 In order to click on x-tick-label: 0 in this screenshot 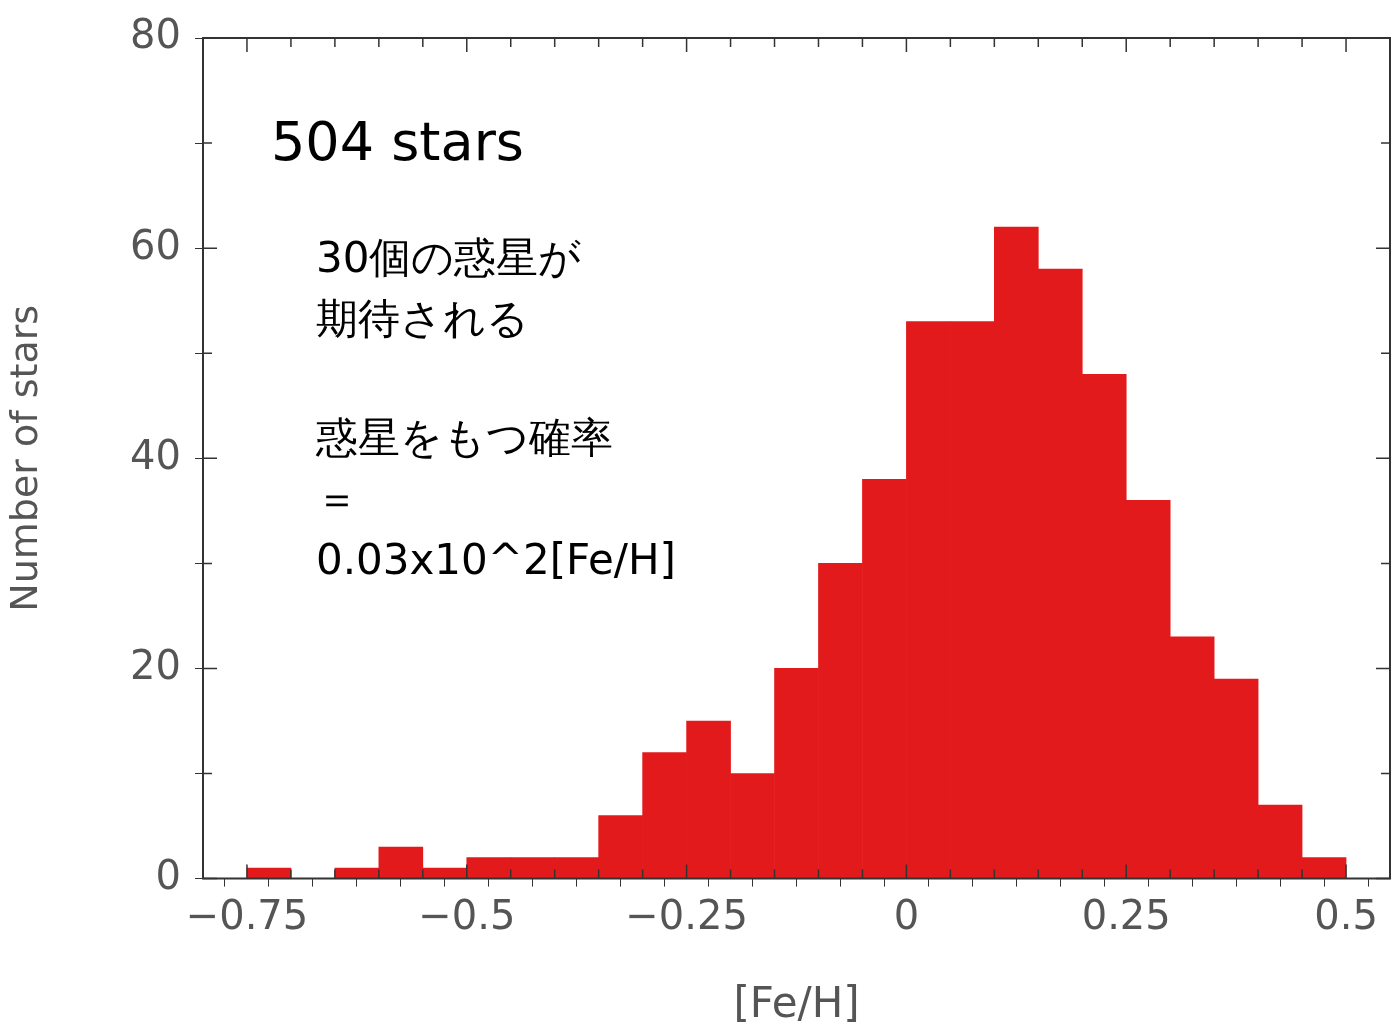, I will do `click(906, 914)`.